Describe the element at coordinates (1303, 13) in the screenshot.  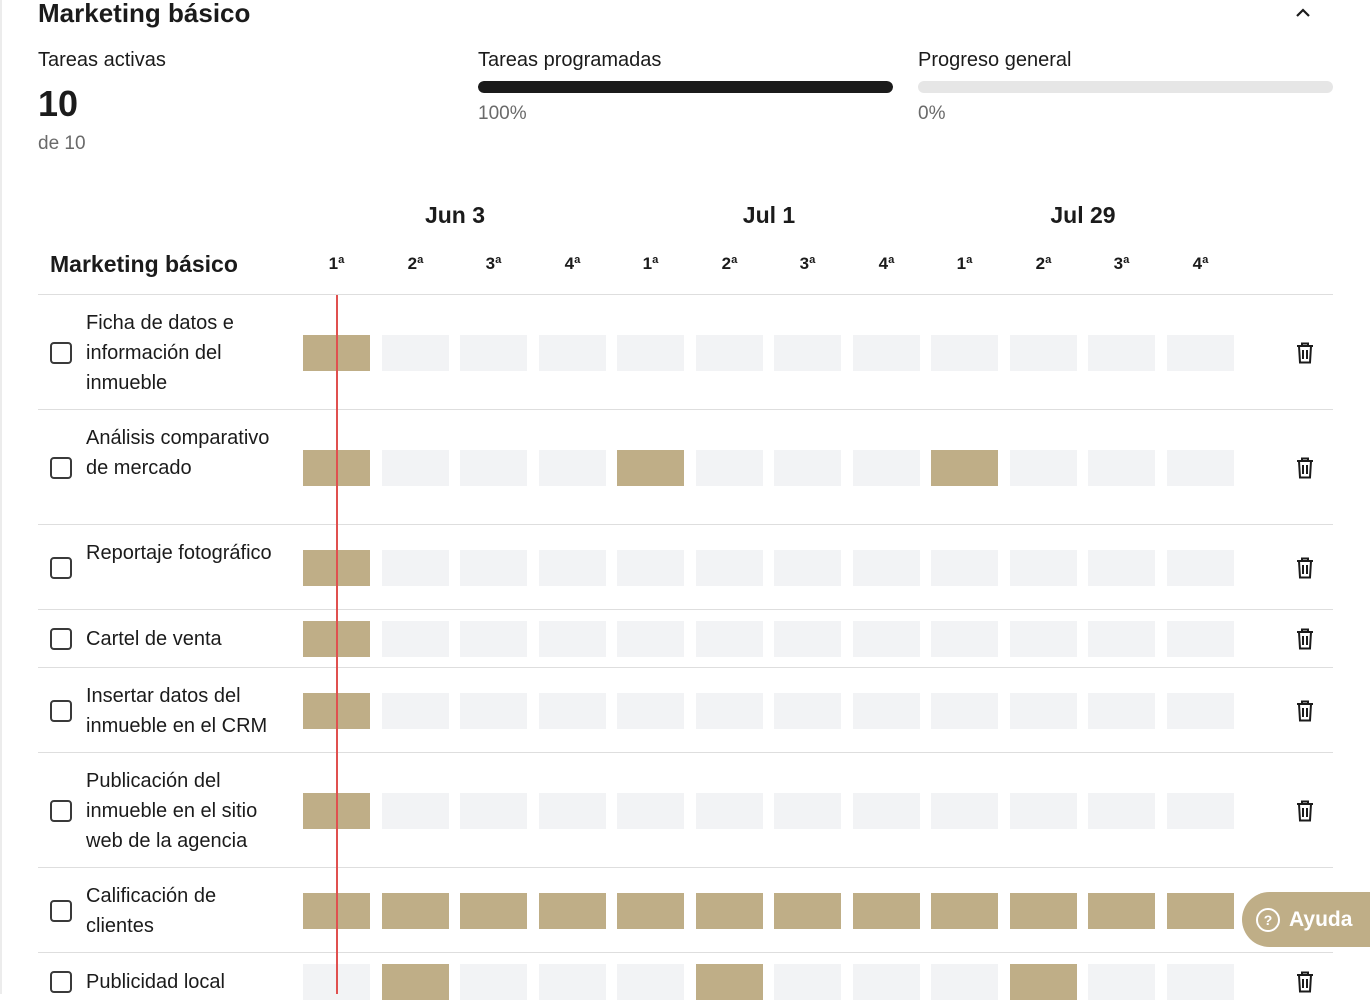
I see `collapse-button` at that location.